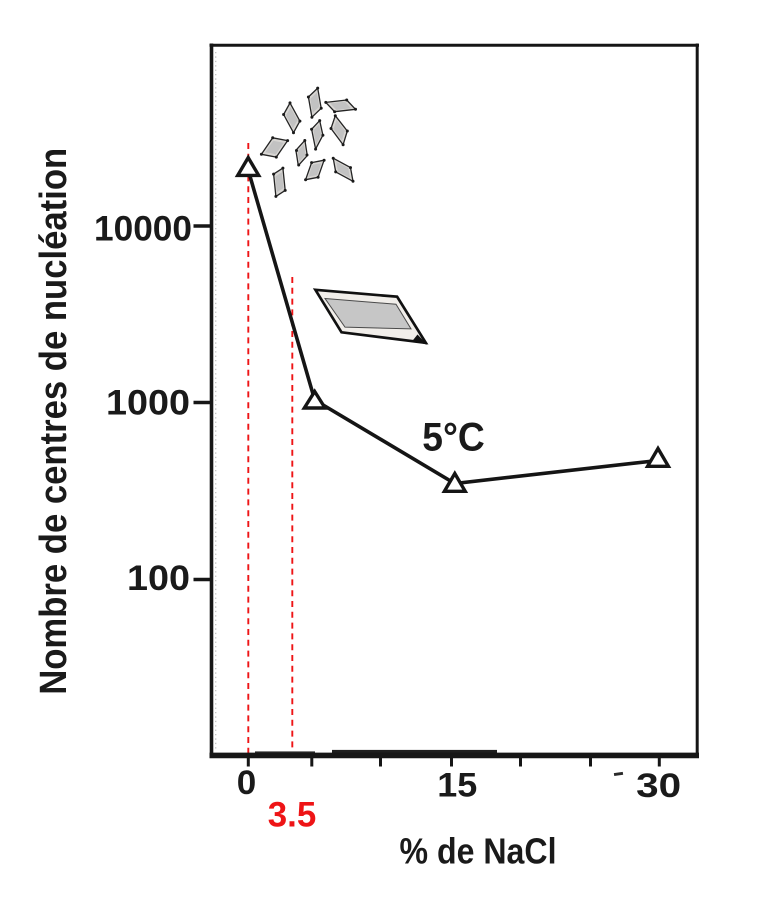 The width and height of the screenshot is (777, 900). I want to click on svg-text: % de NaCl, so click(478, 851).